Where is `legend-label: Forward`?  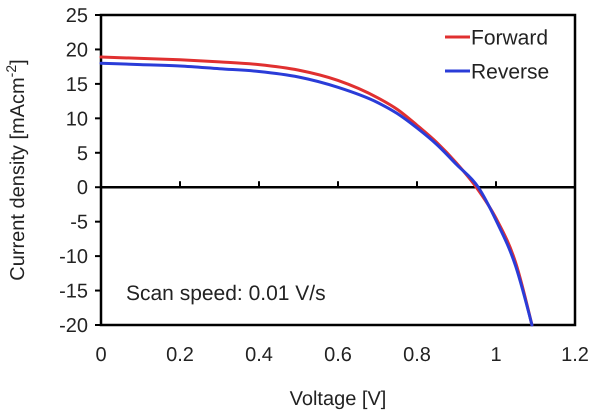
legend-label: Forward is located at coordinates (509, 38).